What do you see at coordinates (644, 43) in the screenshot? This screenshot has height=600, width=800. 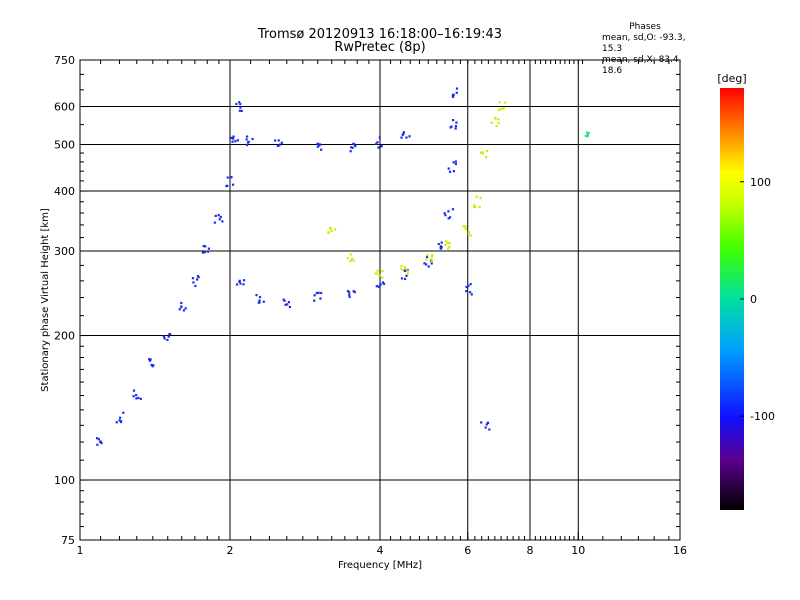 I see `phase-stats-o: mean, sd,O: -93.3, 15.3` at bounding box center [644, 43].